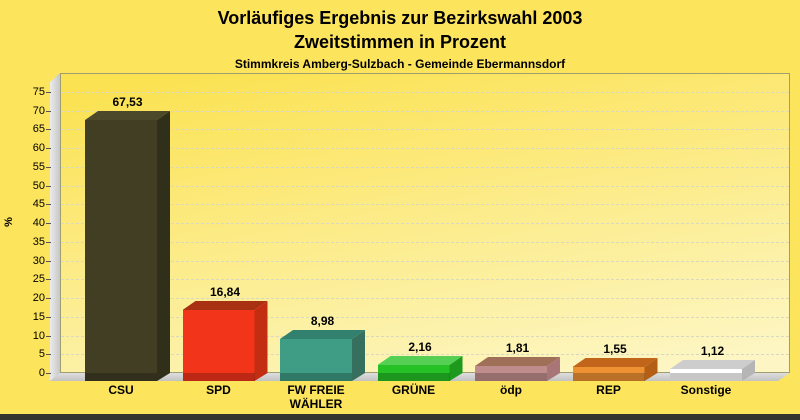  I want to click on category-label: Sonstige, so click(706, 390).